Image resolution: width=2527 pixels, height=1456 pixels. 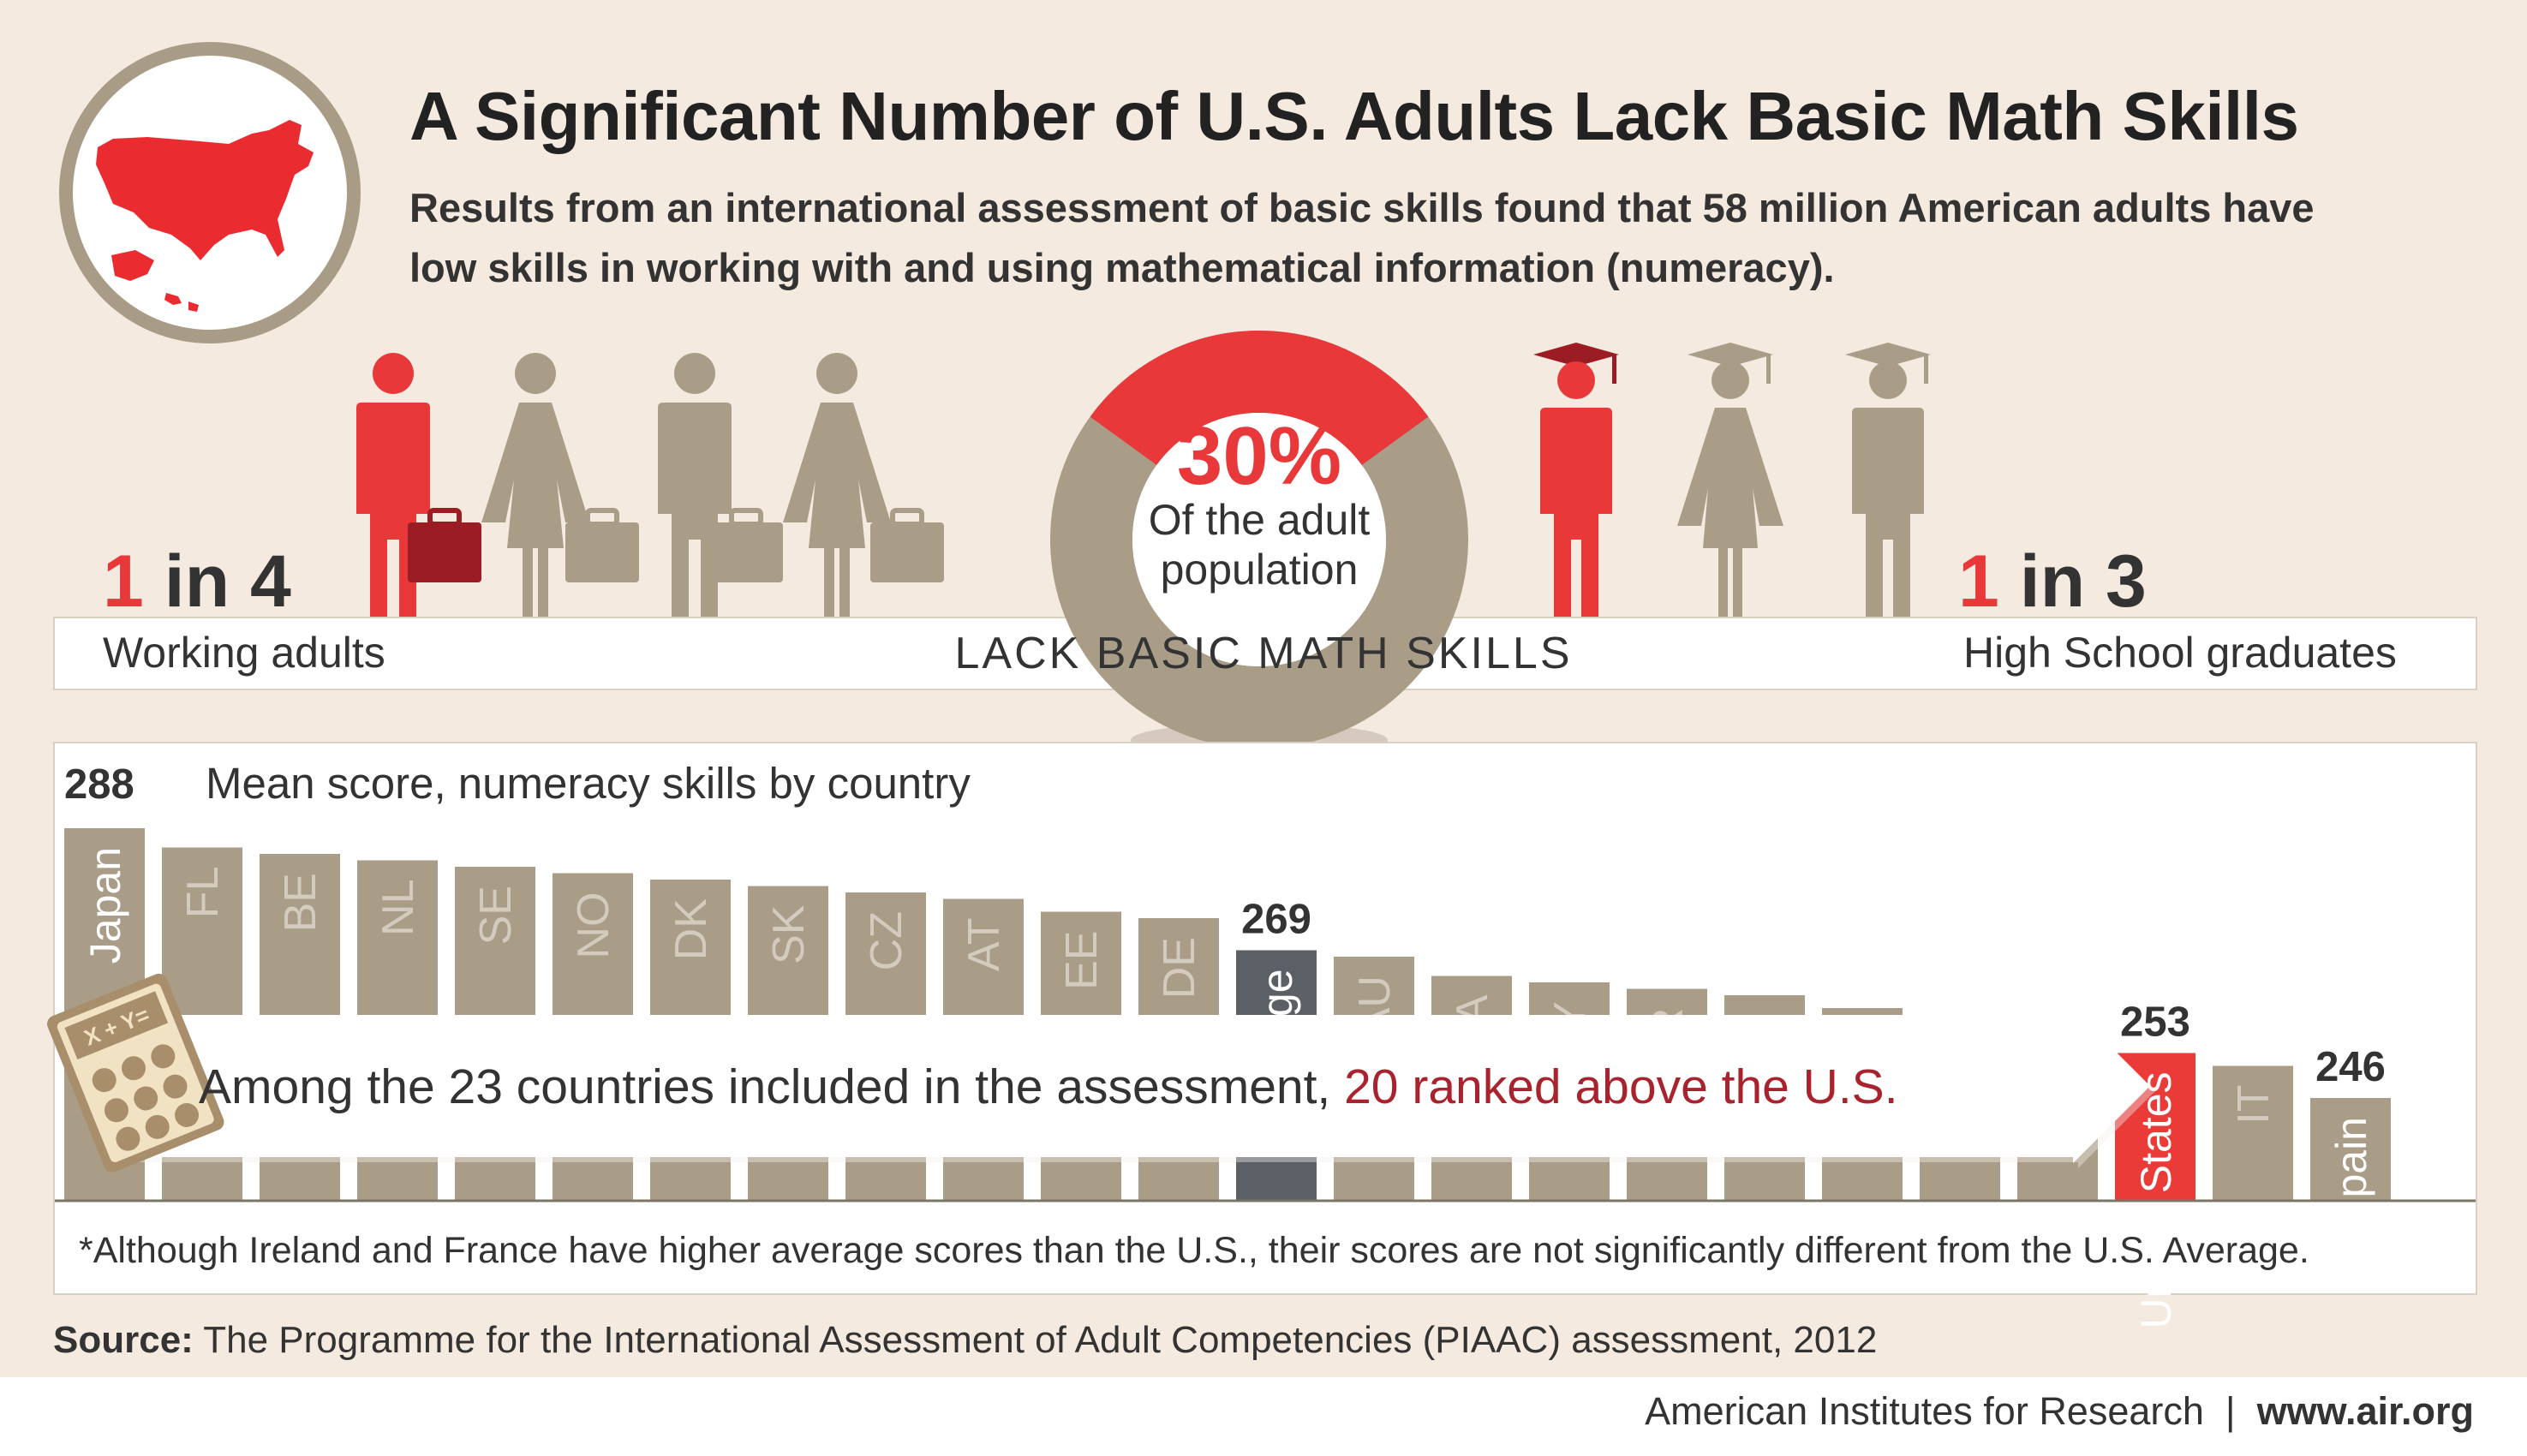 I want to click on tick-label: FL, so click(x=203, y=893).